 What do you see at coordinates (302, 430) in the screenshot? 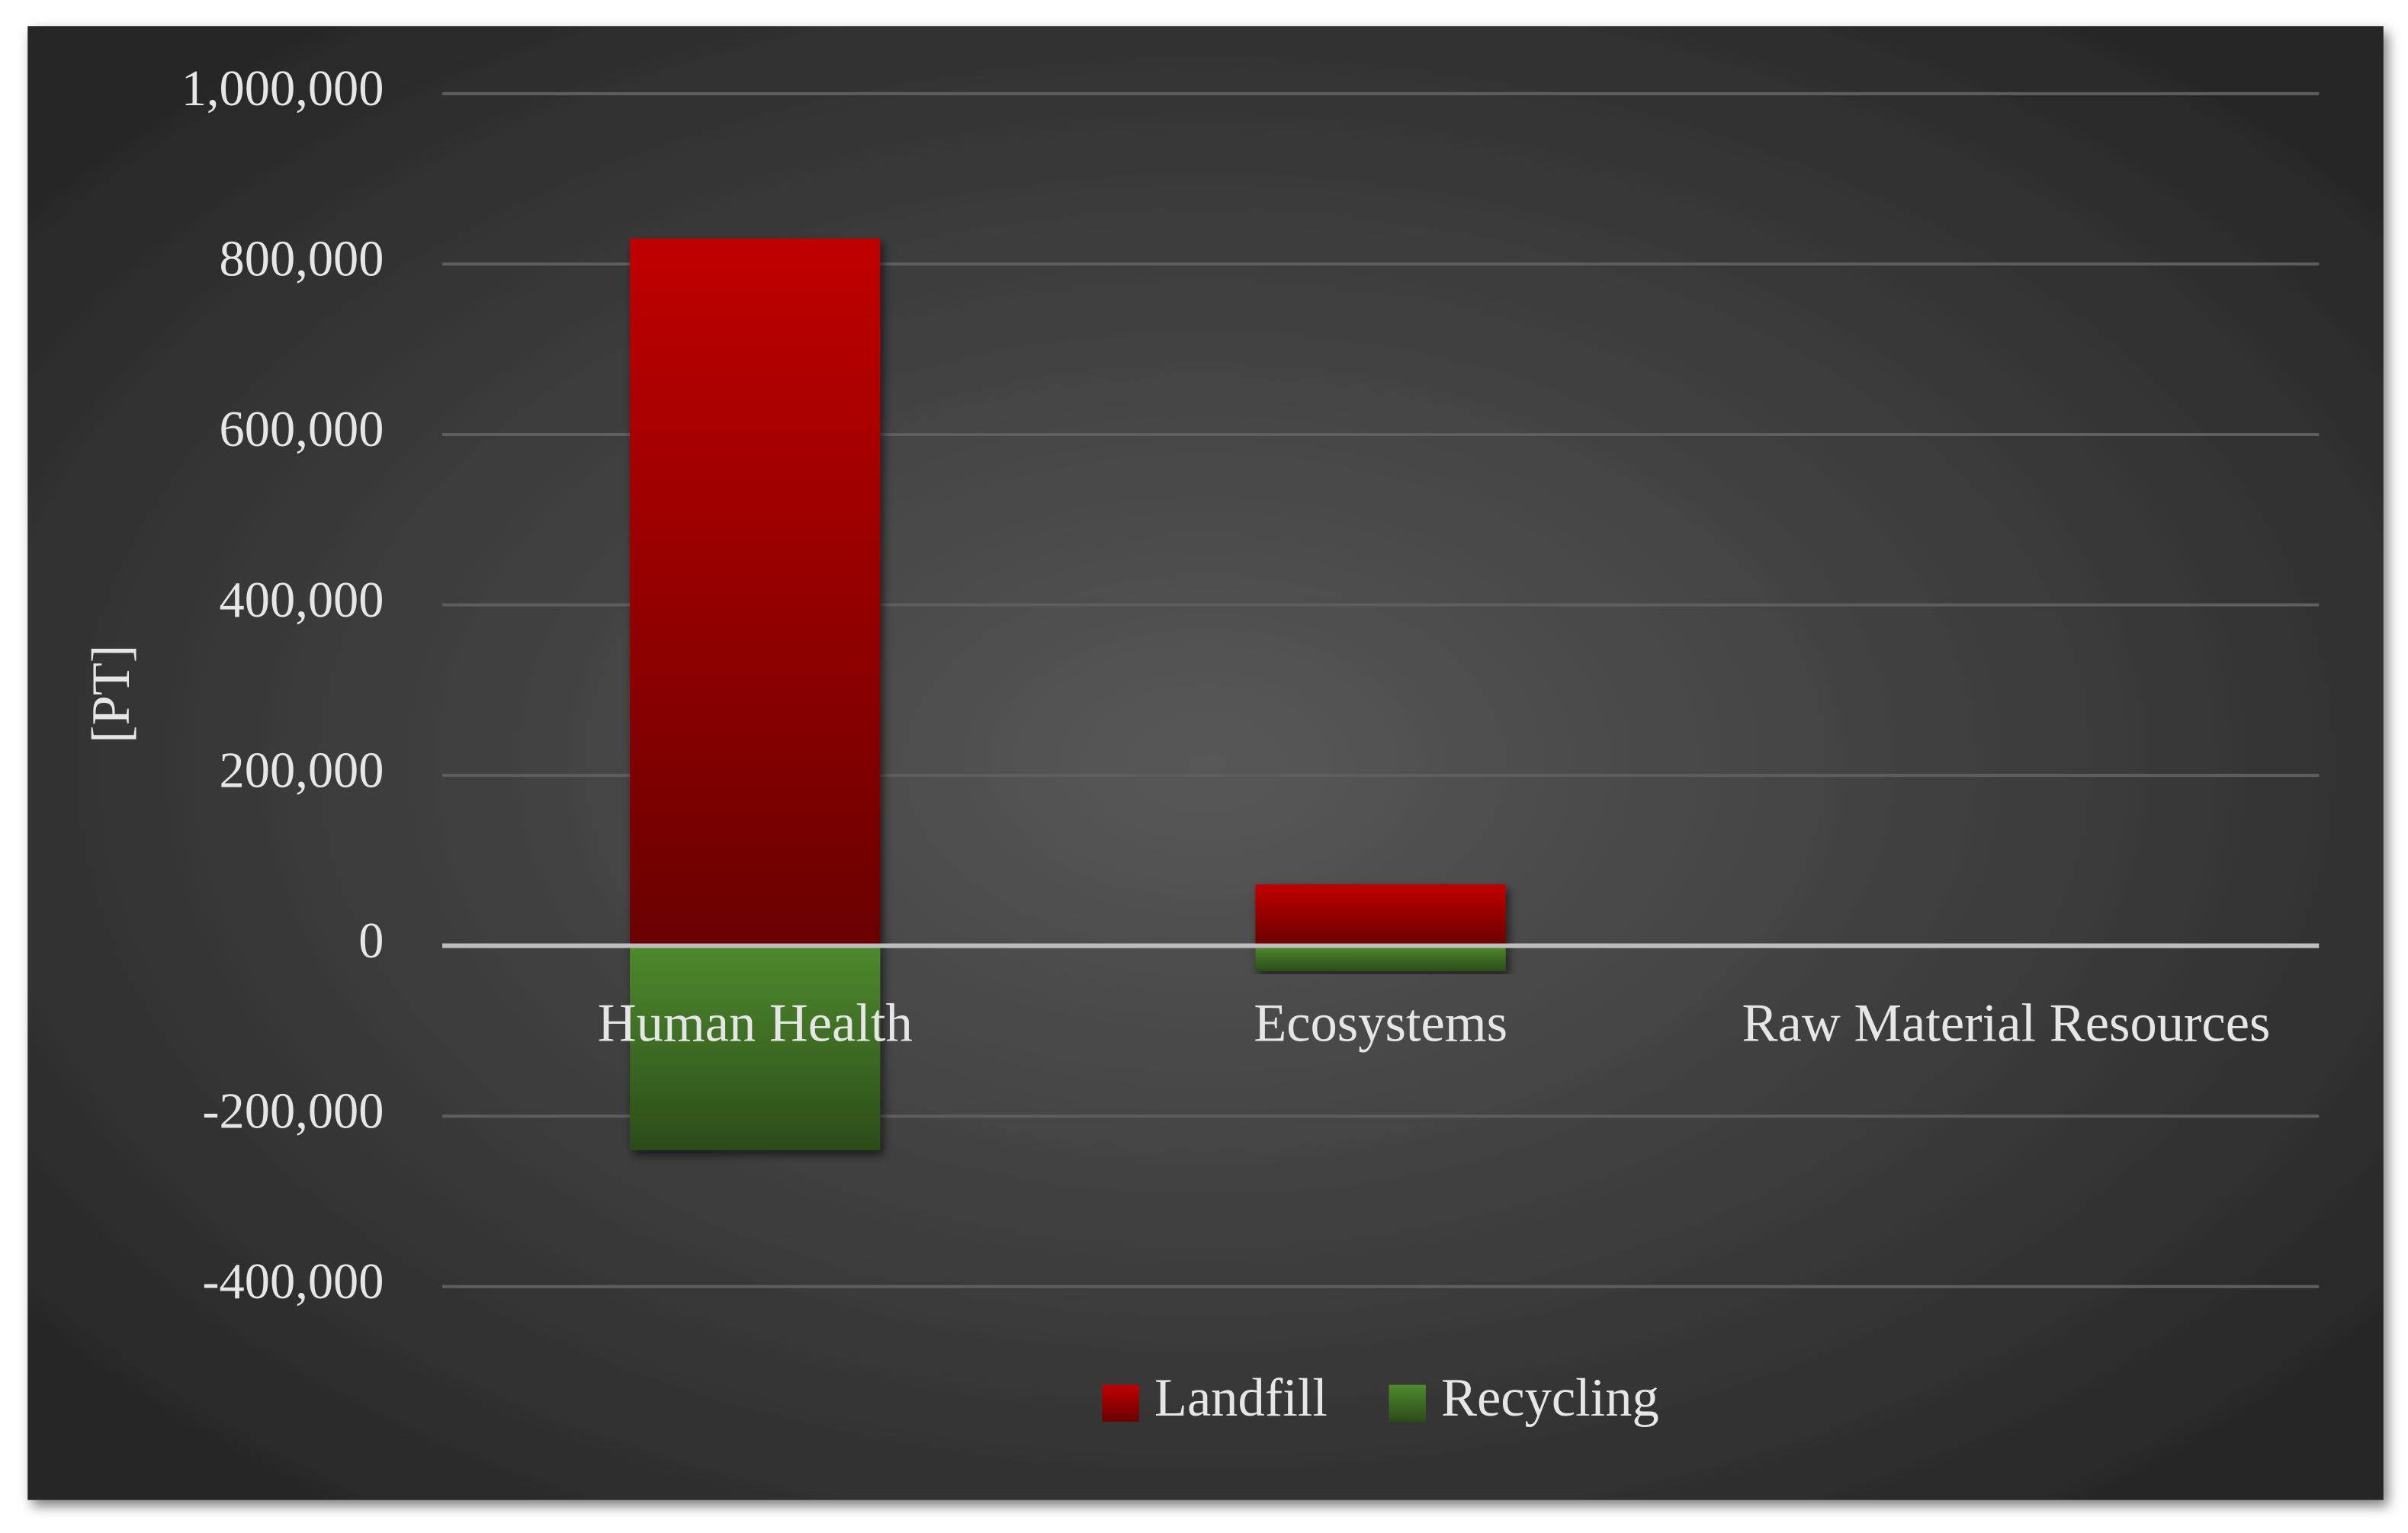
I see `y-tick-label: 600,000` at bounding box center [302, 430].